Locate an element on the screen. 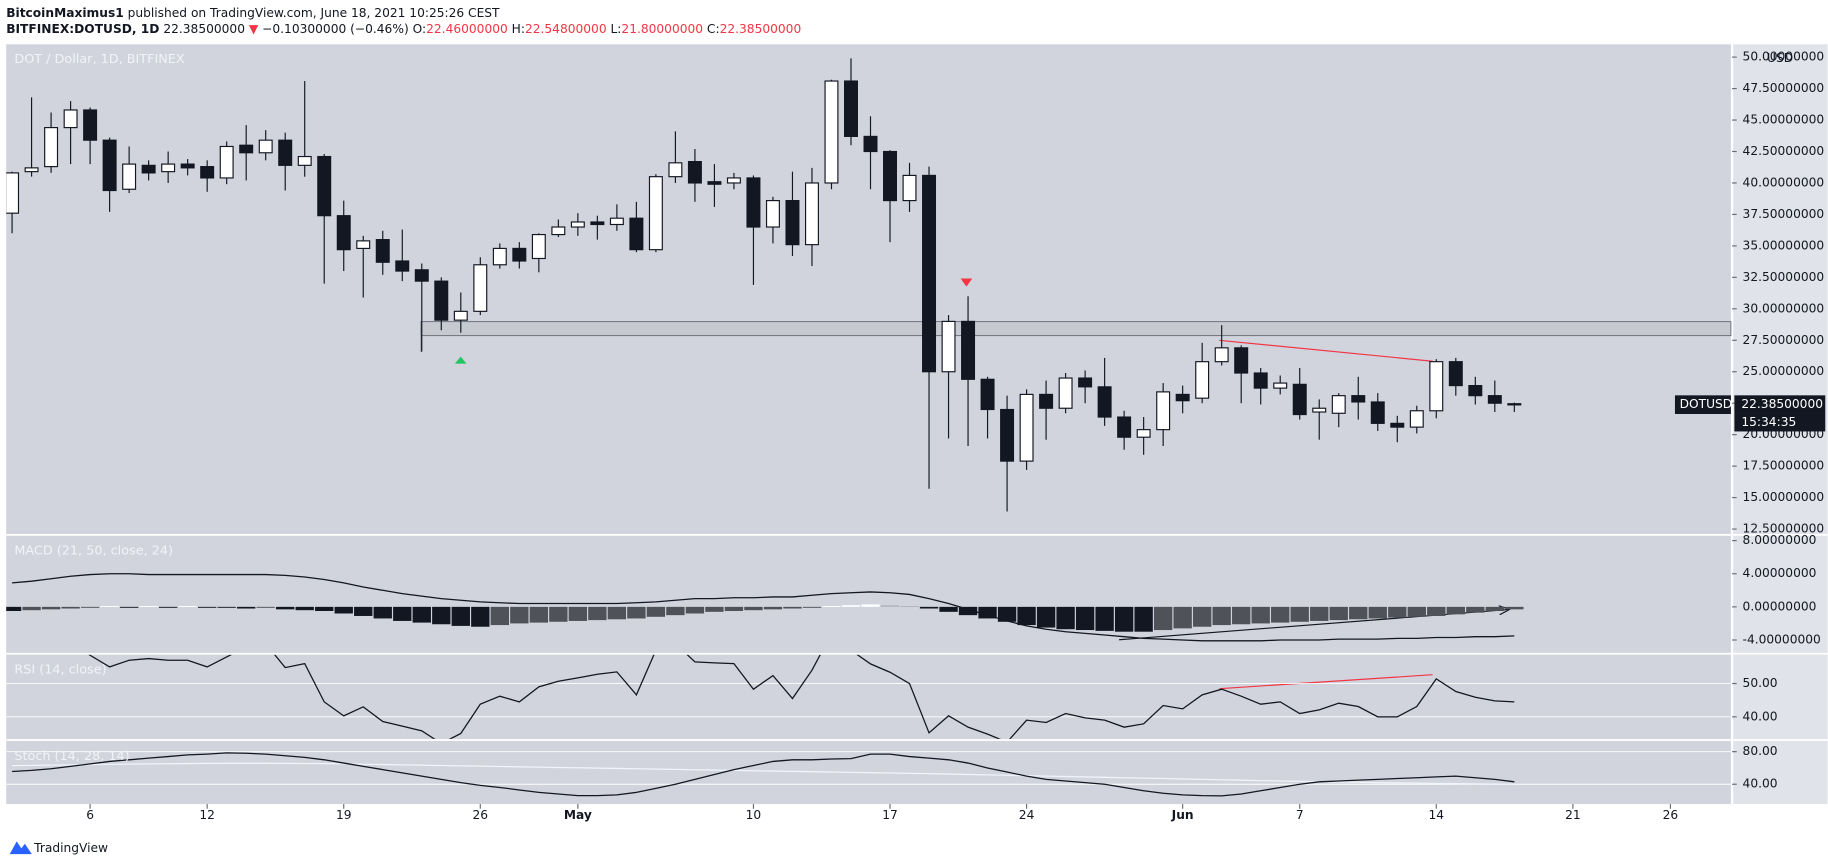 This screenshot has width=1828, height=867. y-tick-label: 27.50000000 is located at coordinates (1784, 340).